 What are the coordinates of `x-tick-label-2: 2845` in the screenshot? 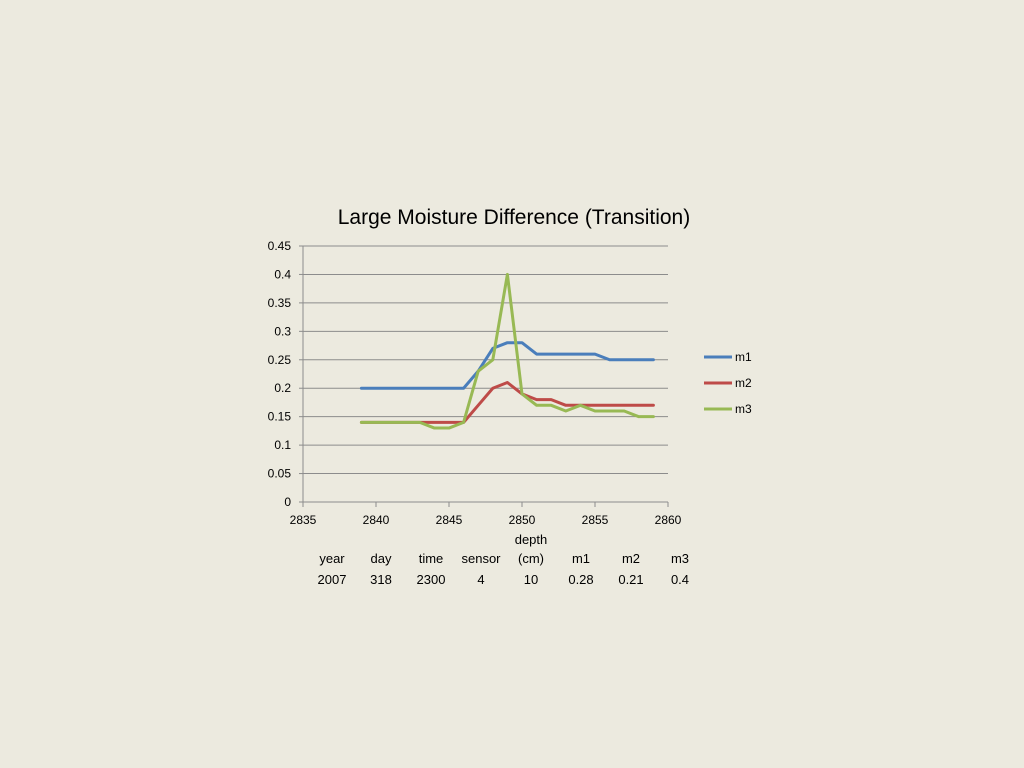 It's located at (449, 520).